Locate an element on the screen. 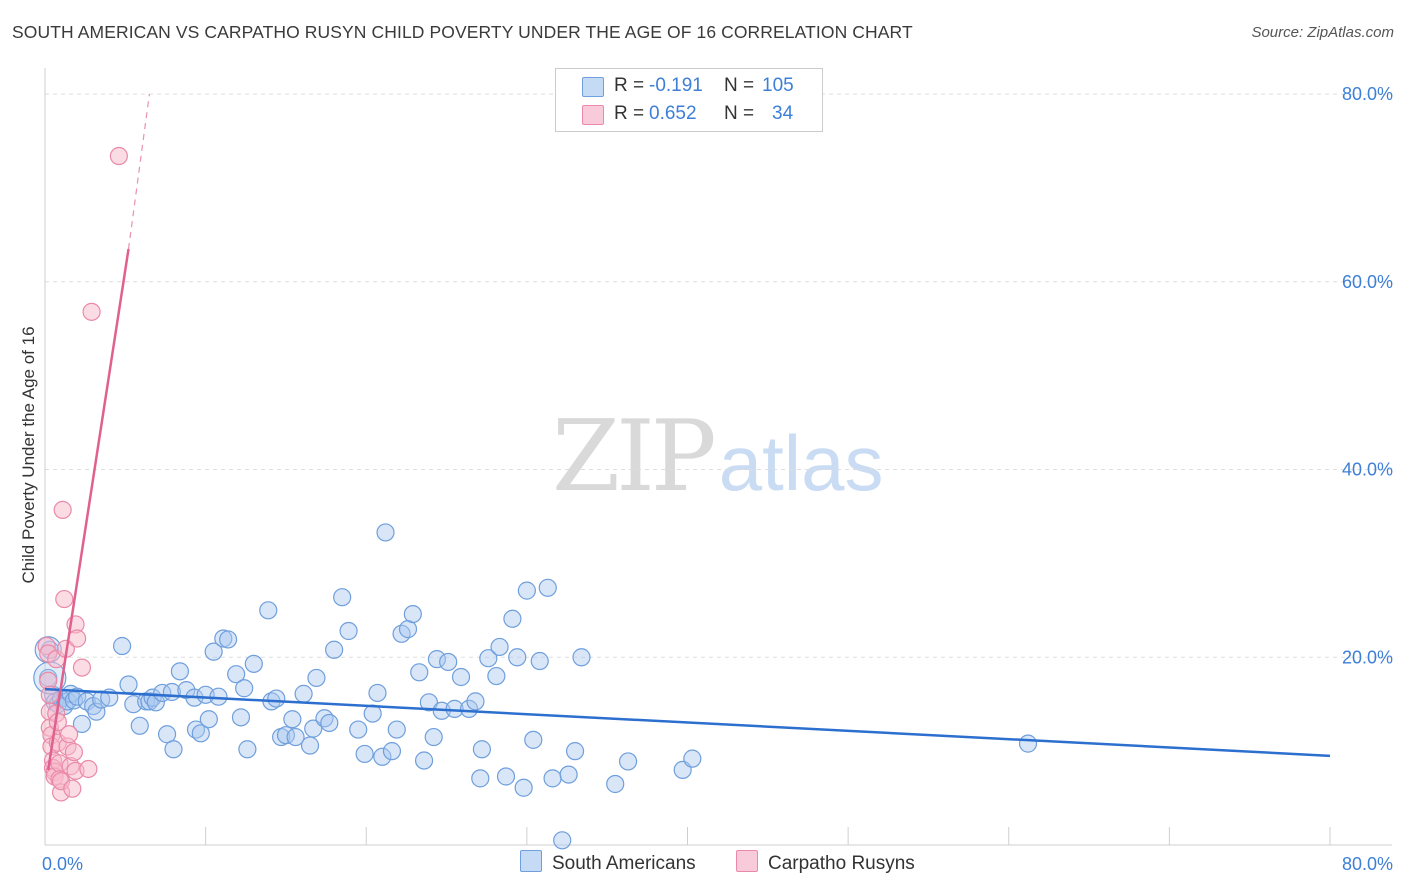  bottom-legend-carpatho-rusyns: Carpatho Rusyns is located at coordinates (825, 862).